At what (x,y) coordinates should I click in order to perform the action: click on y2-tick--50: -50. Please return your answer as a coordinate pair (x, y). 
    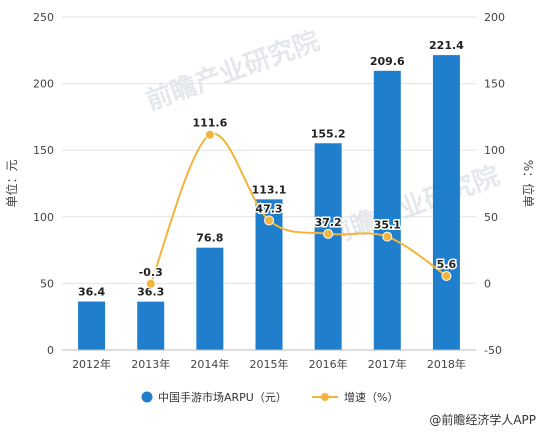
    Looking at the image, I should click on (493, 350).